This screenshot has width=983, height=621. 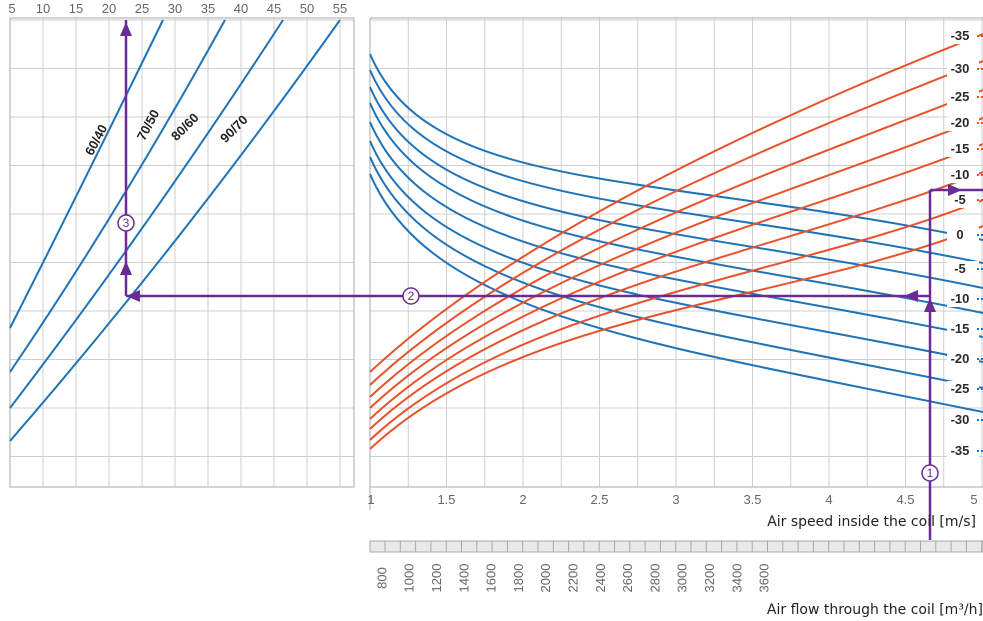 I want to click on arrow-up-head, so click(x=930, y=305).